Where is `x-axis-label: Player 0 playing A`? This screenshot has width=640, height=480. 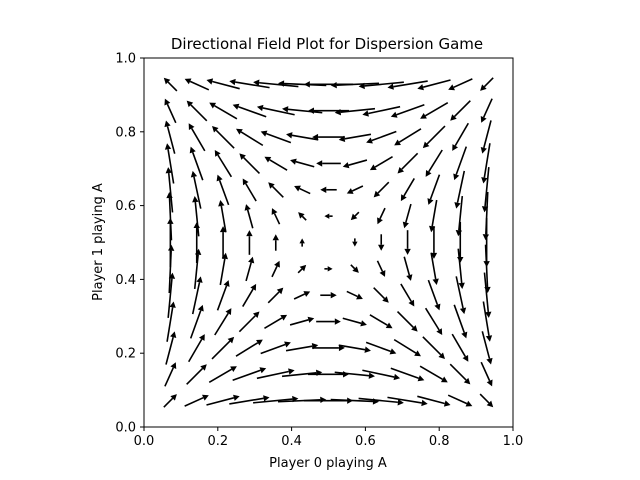 x-axis-label: Player 0 playing A is located at coordinates (328, 463).